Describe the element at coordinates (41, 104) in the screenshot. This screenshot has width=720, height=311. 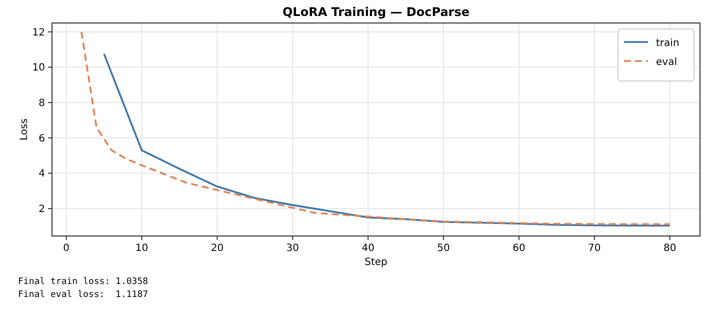
I see `y-tick-label: 8` at that location.